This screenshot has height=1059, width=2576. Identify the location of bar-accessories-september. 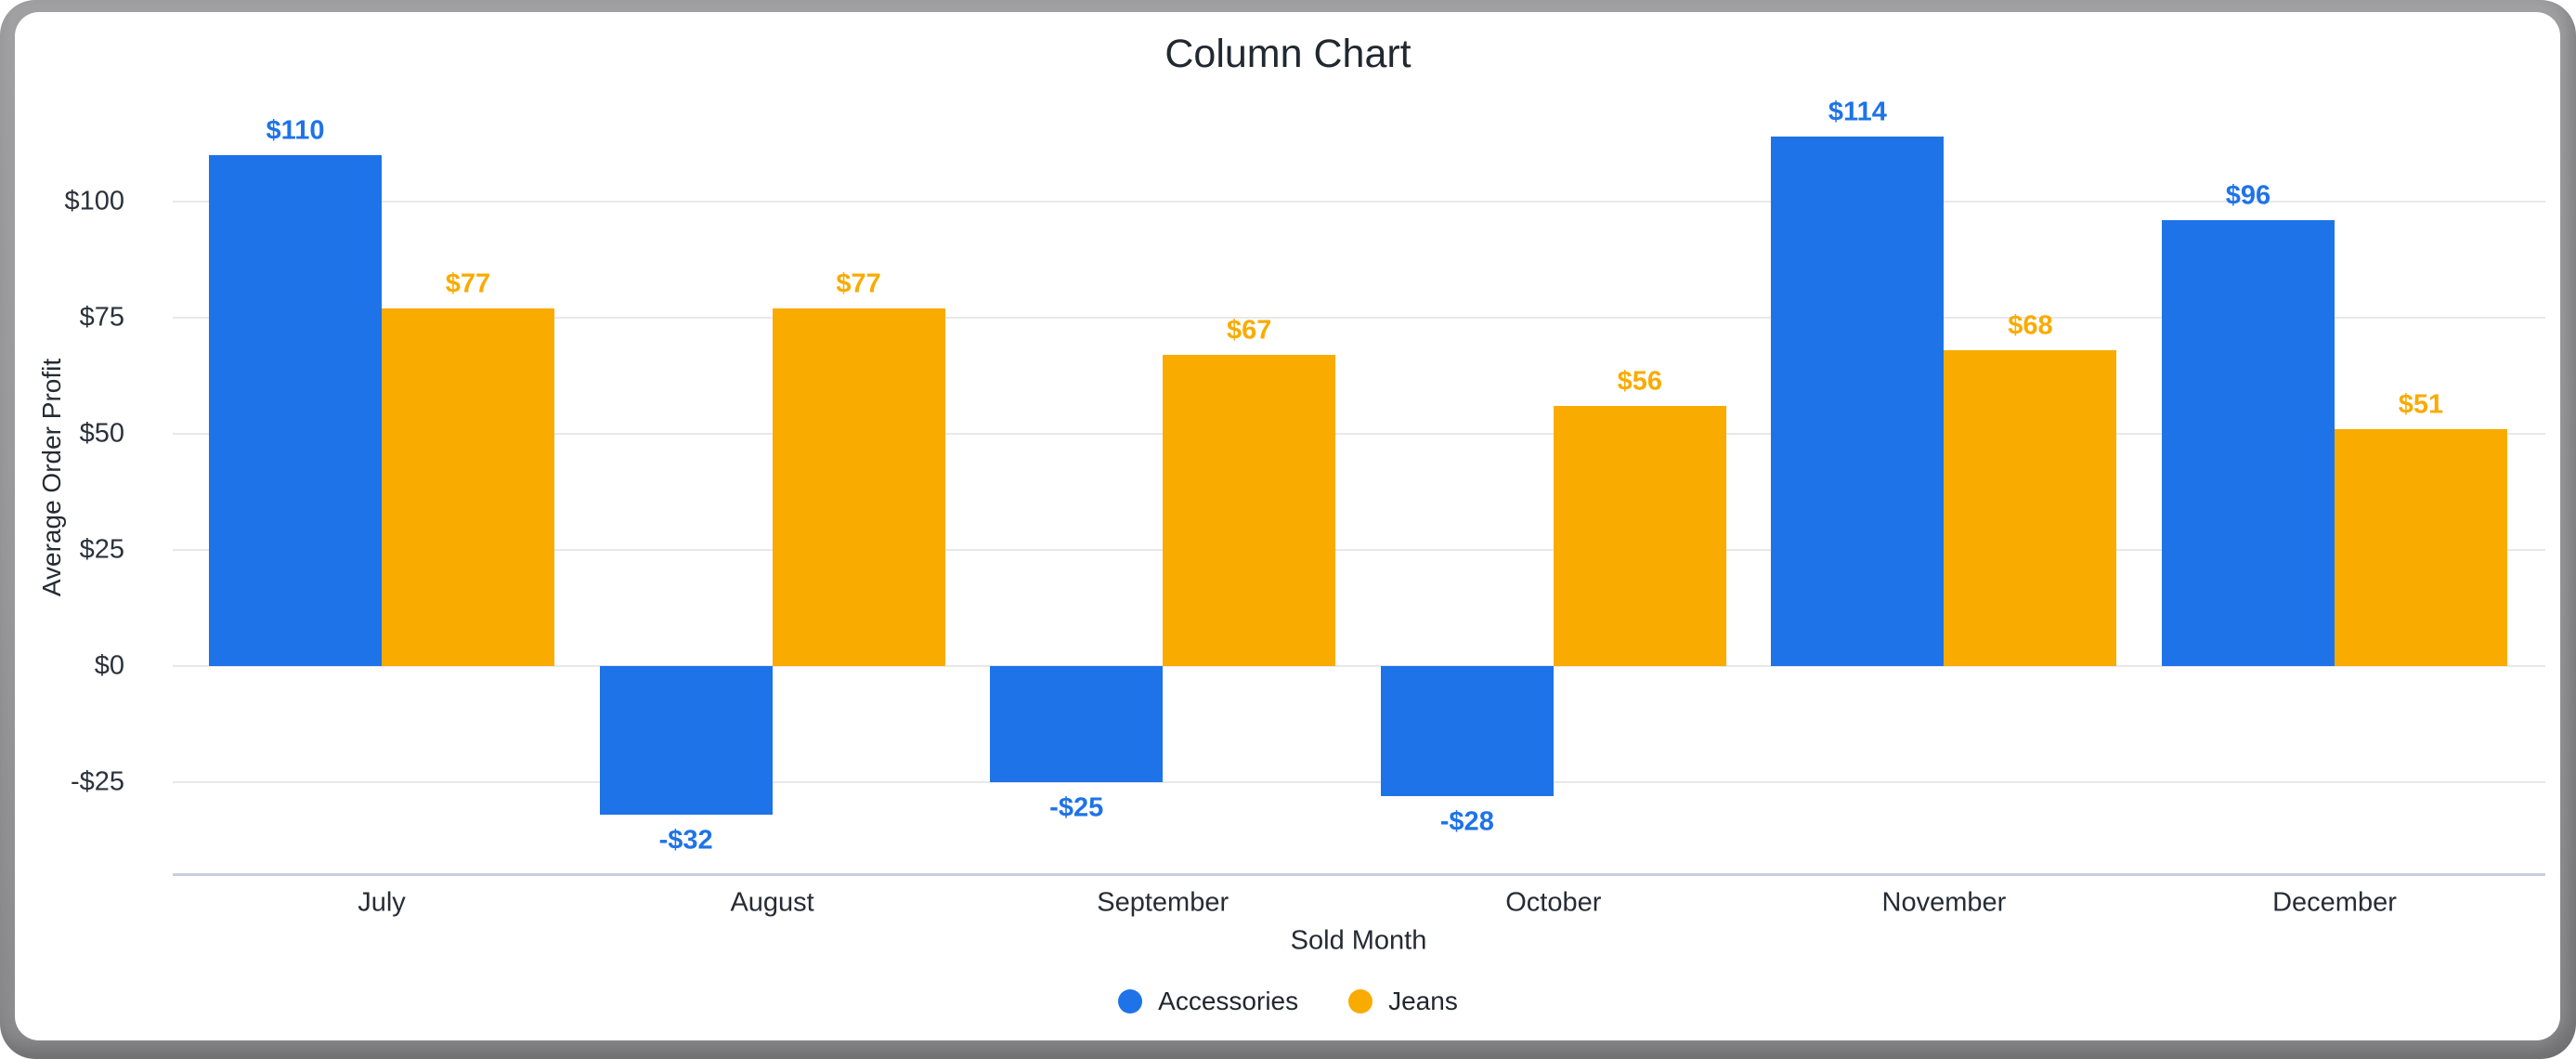
(1077, 724).